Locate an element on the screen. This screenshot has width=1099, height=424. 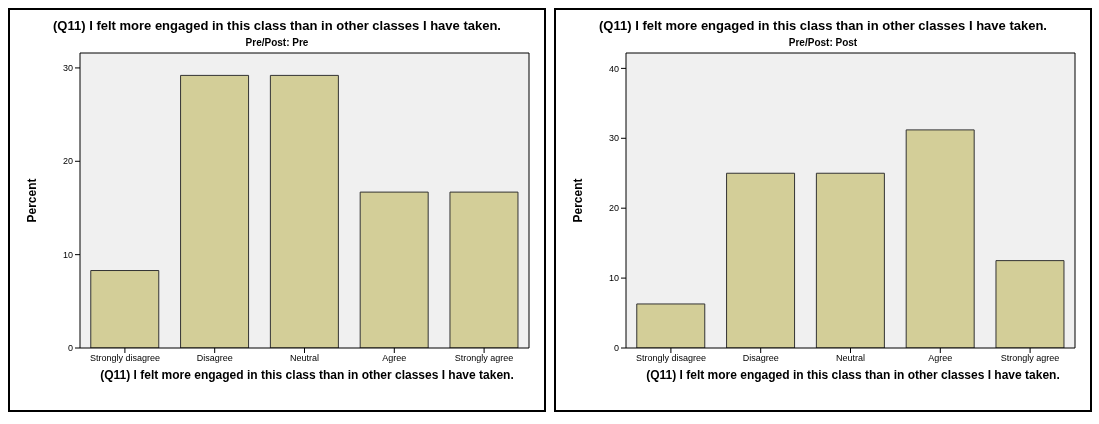
y-tick-label: 40 is located at coordinates (613, 68).